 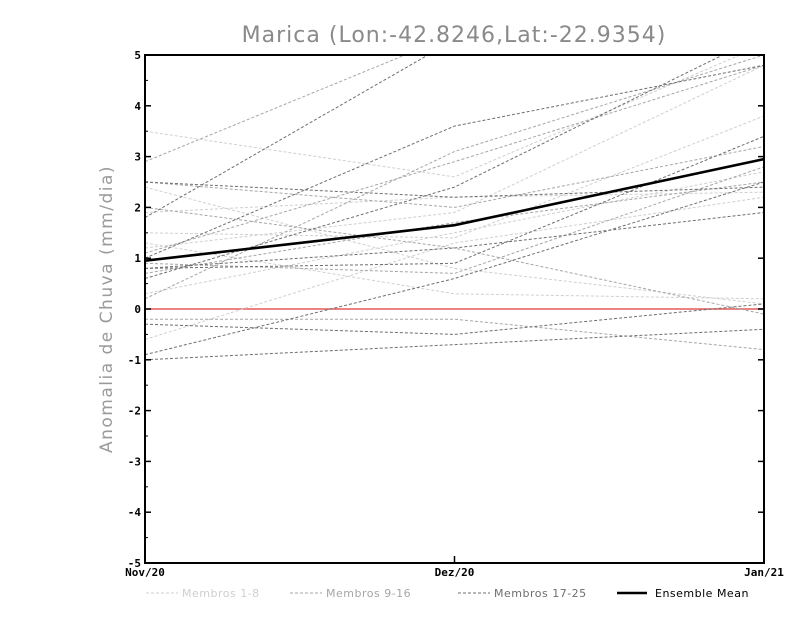 I want to click on y-tick-label: 4, so click(x=137, y=106).